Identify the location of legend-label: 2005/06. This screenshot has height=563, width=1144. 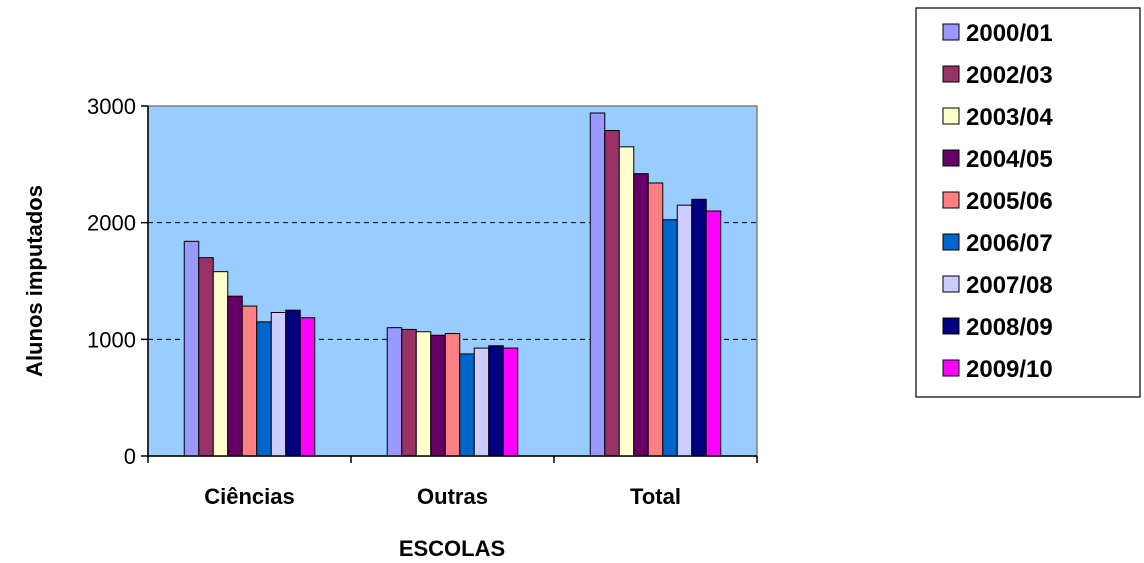
(1009, 201).